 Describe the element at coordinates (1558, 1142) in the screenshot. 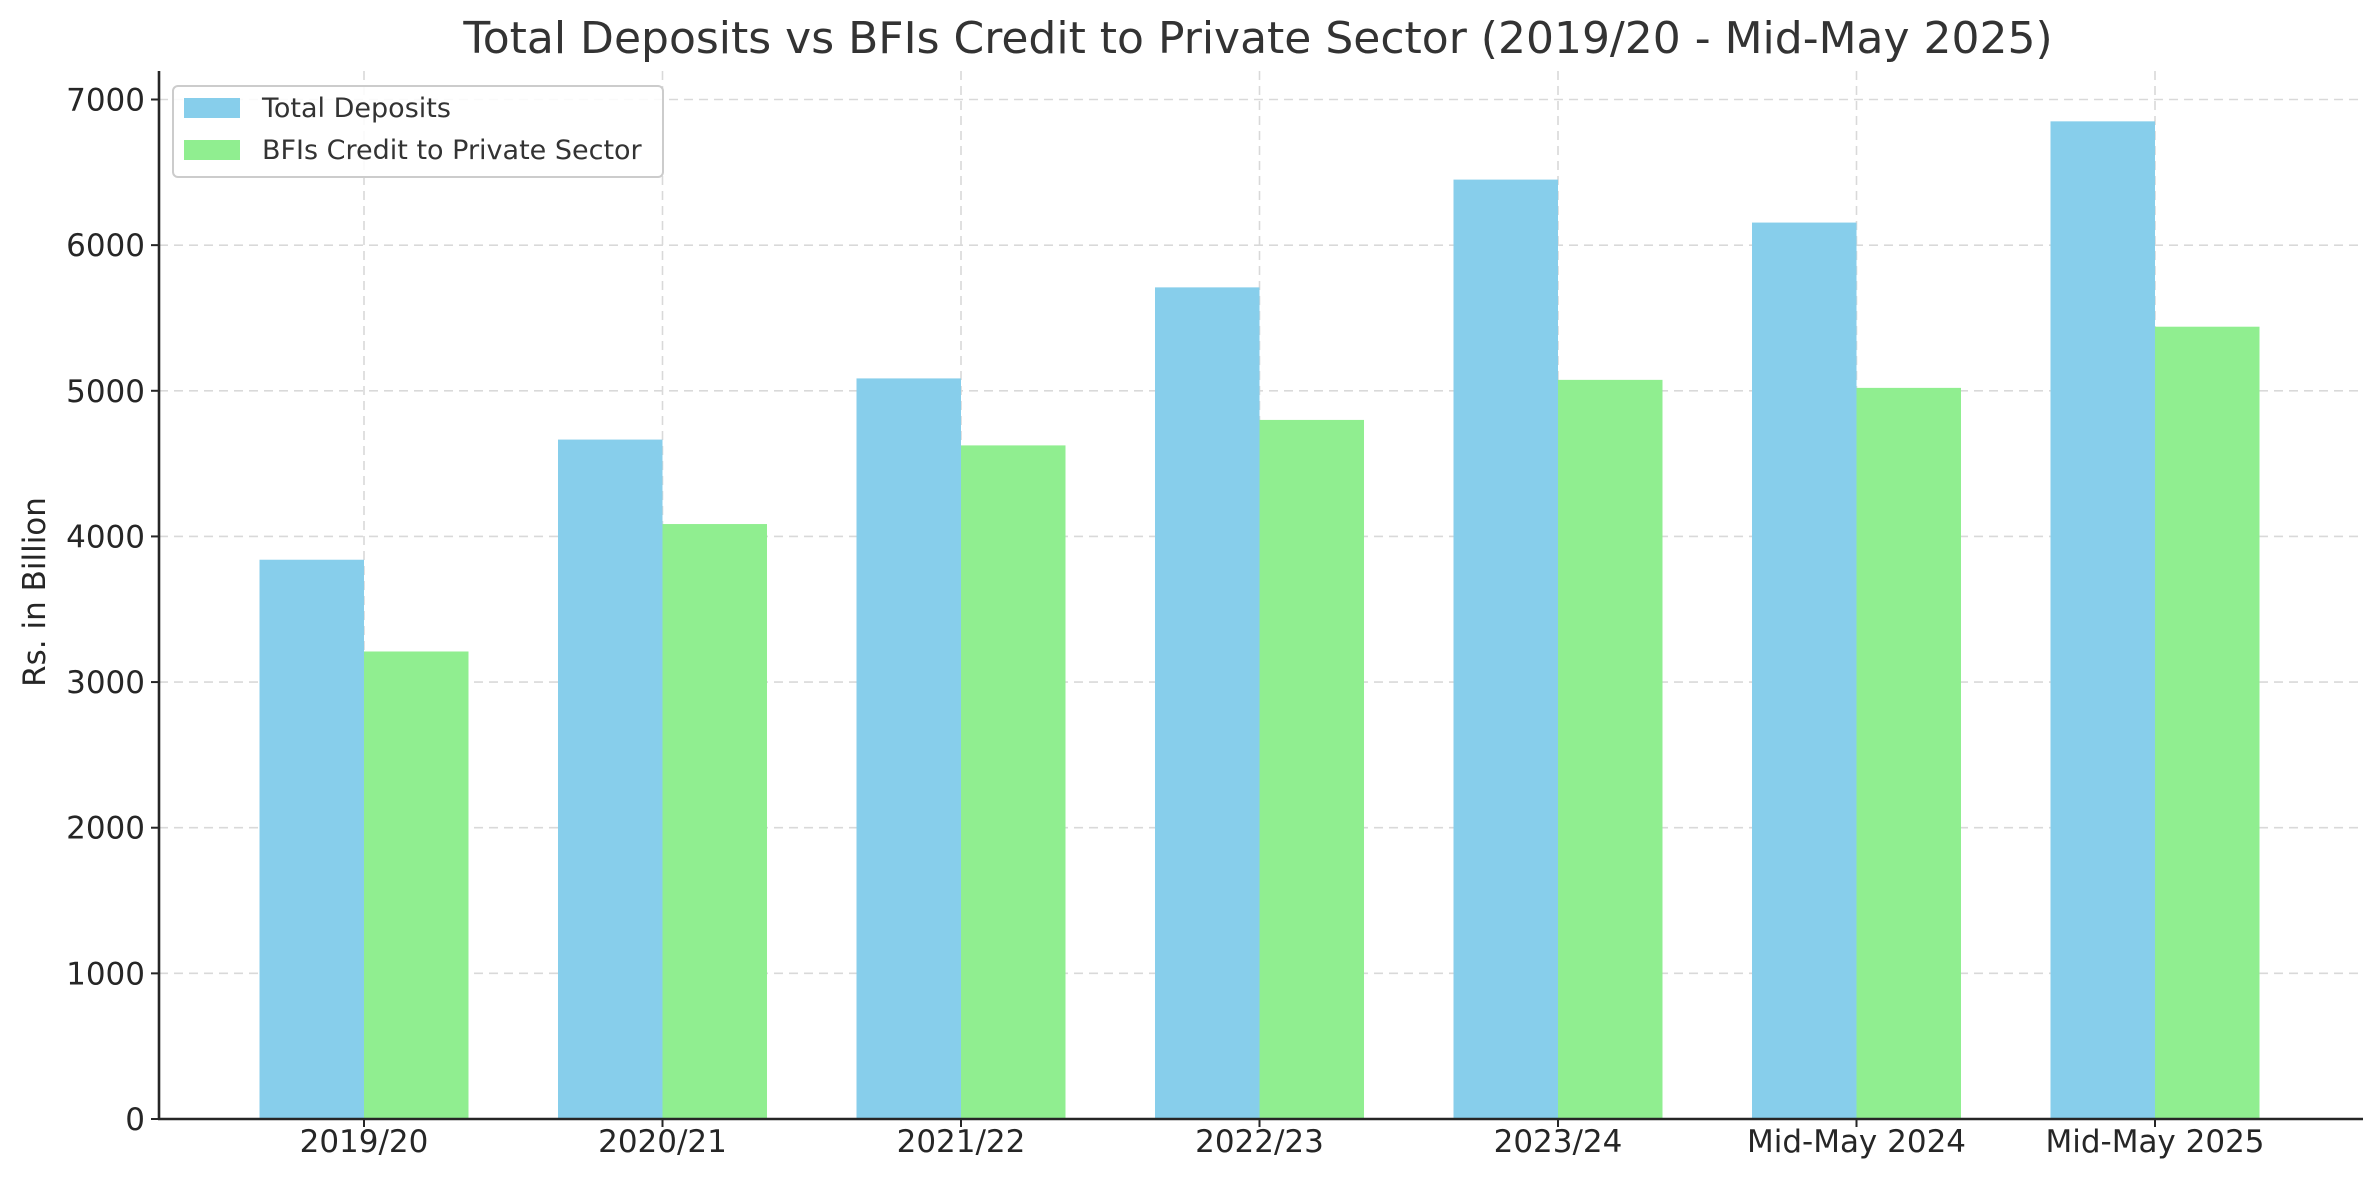

I see `x-tick-label: 2023/24` at that location.